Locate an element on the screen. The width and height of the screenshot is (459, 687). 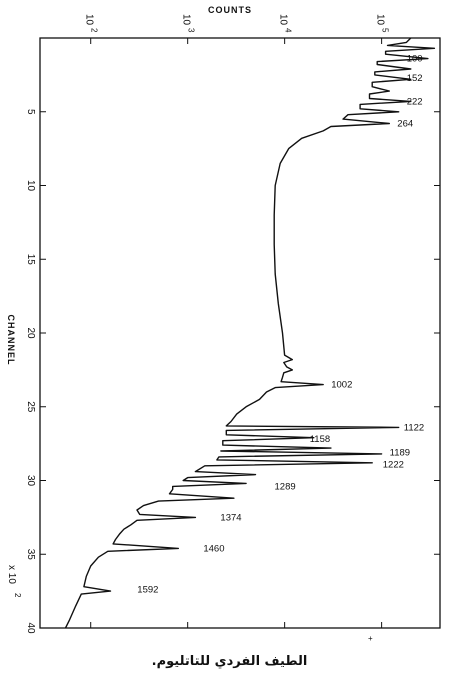
channel-tick-label: 10 is located at coordinates (30, 186).